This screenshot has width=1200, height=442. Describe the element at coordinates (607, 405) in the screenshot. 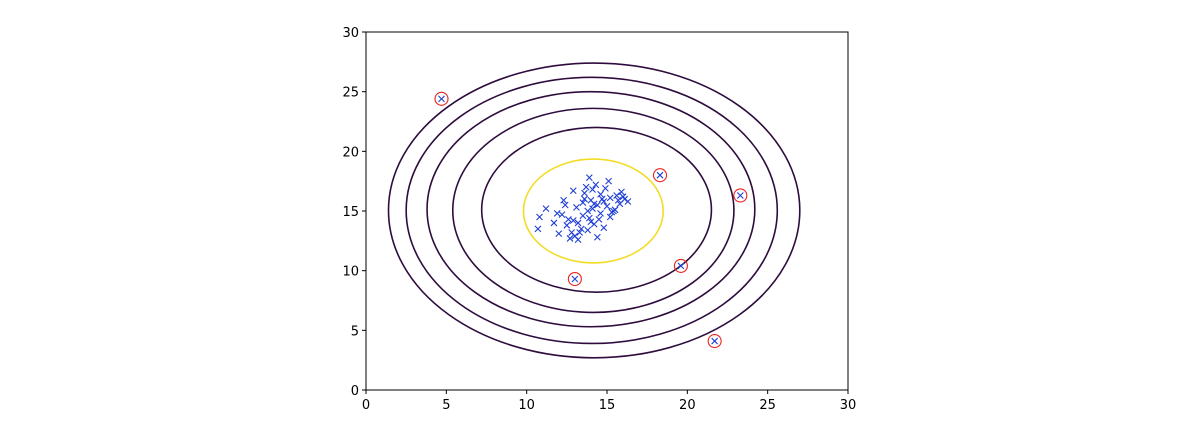

I see `x-tick-label: 15` at that location.